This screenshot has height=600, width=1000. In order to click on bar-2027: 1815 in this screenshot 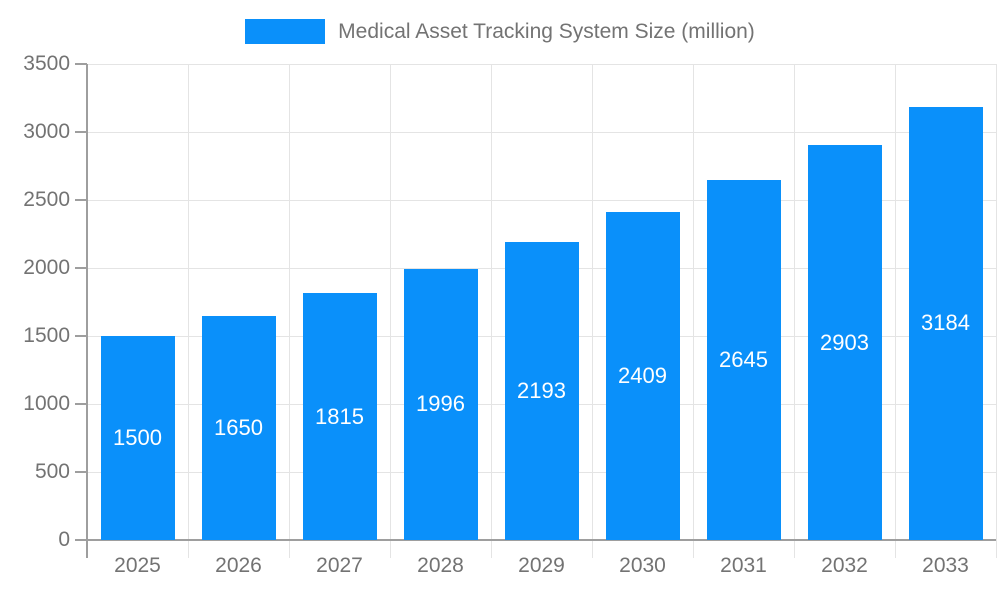, I will do `click(339, 416)`.